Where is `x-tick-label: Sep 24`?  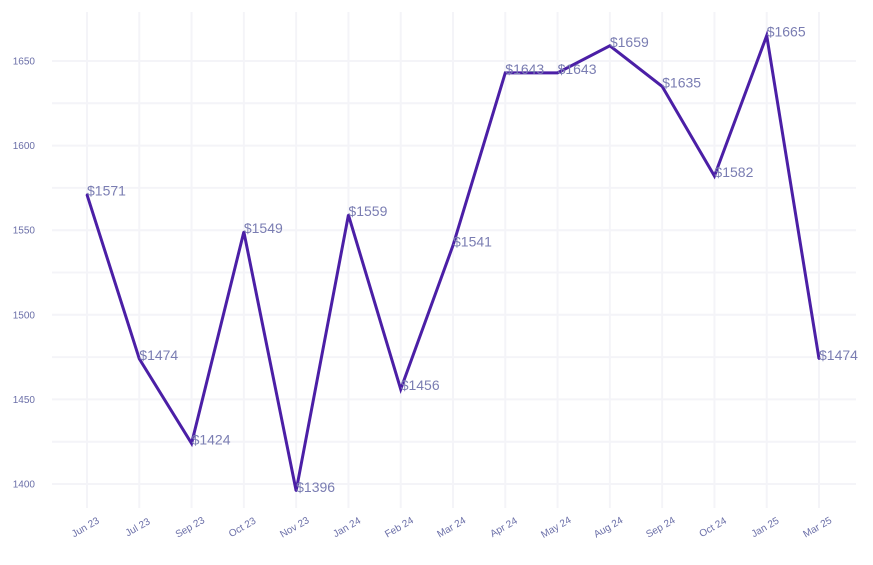 x-tick-label: Sep 24 is located at coordinates (660, 528).